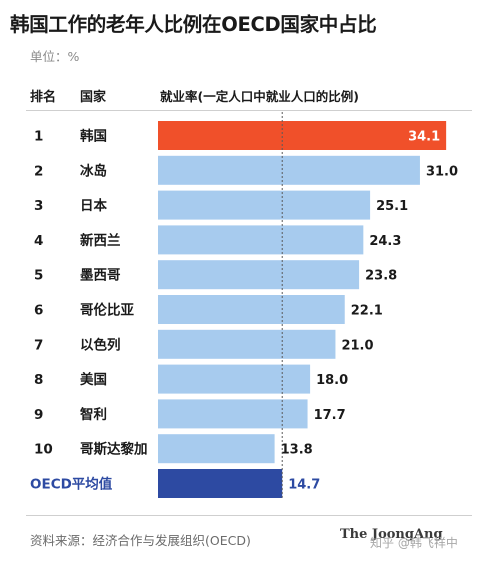 Image resolution: width=480 pixels, height=563 pixels. I want to click on watermark-brand: The JoongAng, so click(391, 534).